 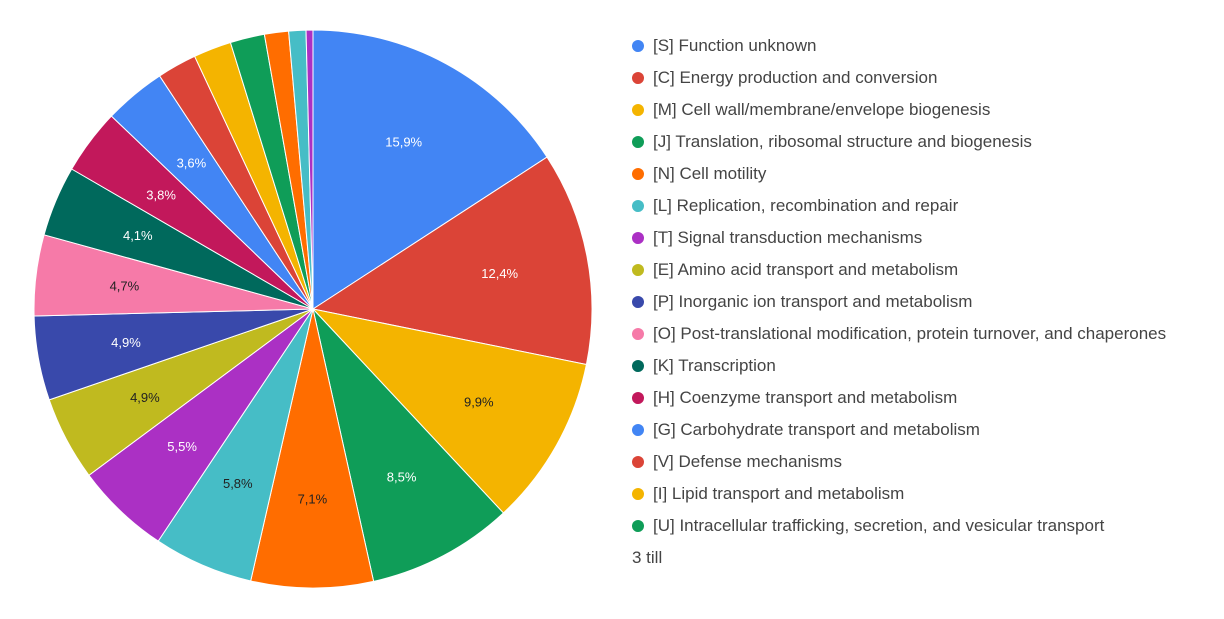 I want to click on legend-label: [C] Energy production and conversion, so click(x=795, y=77).